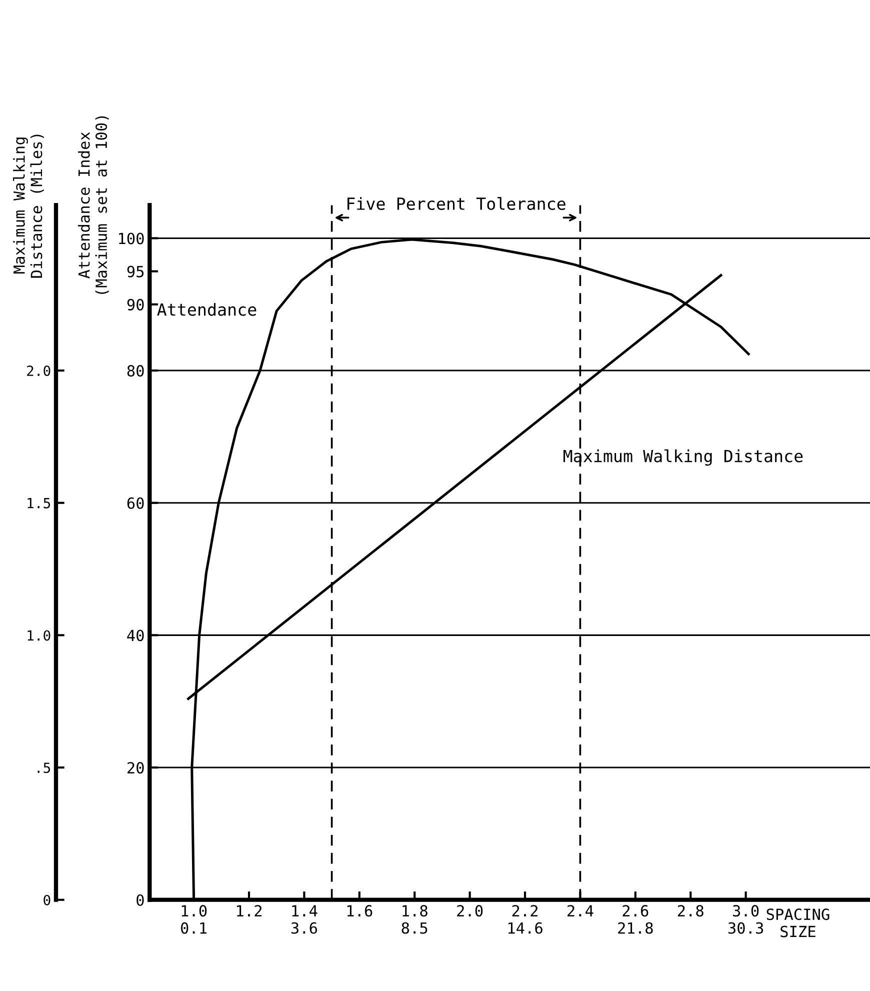 The image size is (870, 991). Describe the element at coordinates (691, 911) in the screenshot. I see `x-tick-label: 2.8` at that location.